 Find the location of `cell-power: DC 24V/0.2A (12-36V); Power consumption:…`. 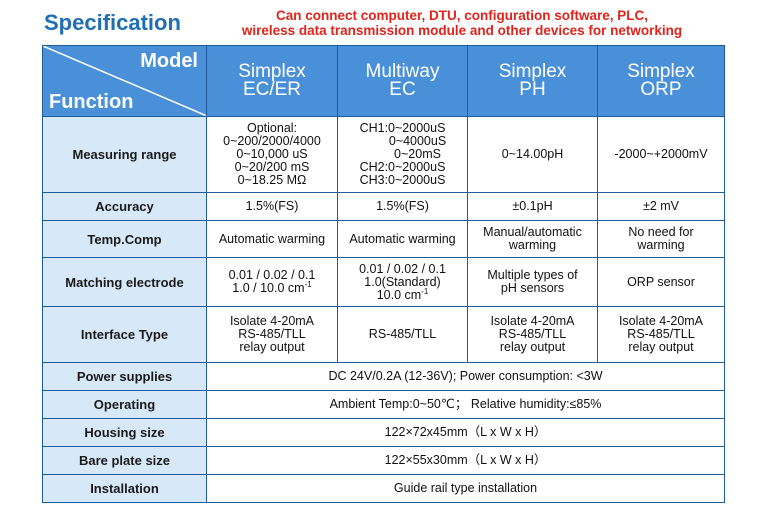

cell-power: DC 24V/0.2A (12-36V); Power consumption:… is located at coordinates (465, 376).